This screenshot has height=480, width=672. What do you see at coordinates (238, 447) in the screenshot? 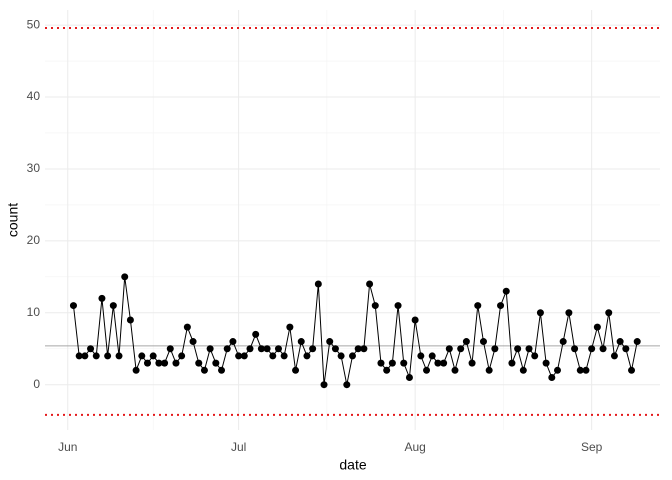
I see `x-tick-label: Jul` at bounding box center [238, 447].